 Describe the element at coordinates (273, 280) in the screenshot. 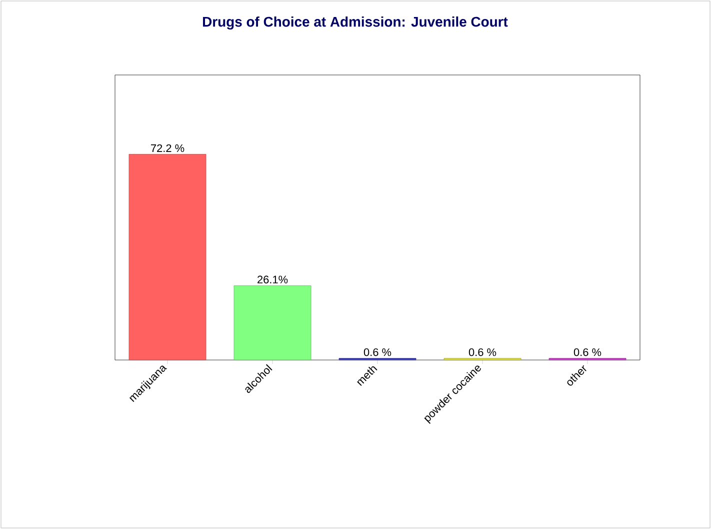

I see `data-label: 26.1%` at that location.